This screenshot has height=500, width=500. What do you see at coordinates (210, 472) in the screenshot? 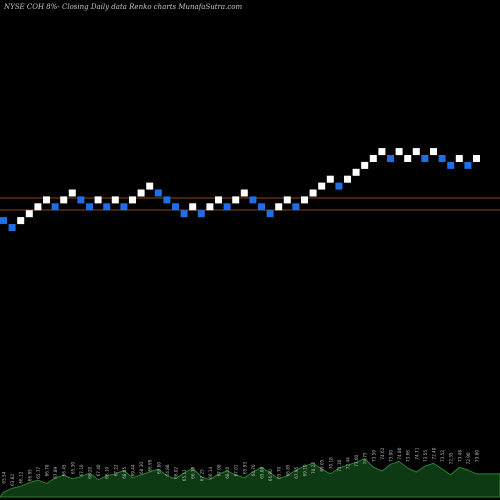
I see `brick-value-label: 66.14` at bounding box center [210, 472].